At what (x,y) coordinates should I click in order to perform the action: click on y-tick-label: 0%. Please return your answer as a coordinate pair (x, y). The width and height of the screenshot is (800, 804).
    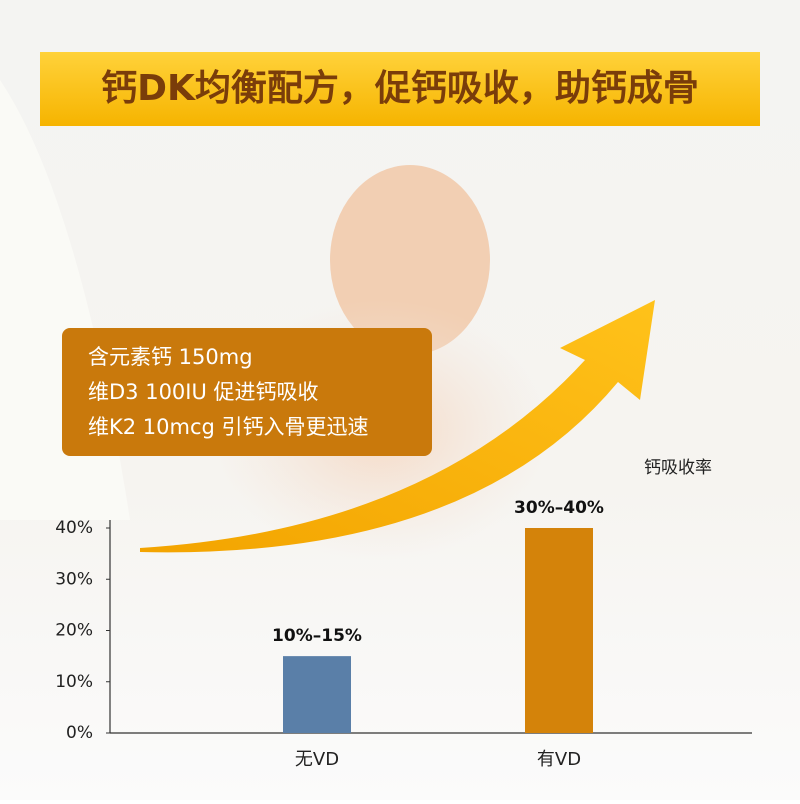
    Looking at the image, I should click on (79, 733).